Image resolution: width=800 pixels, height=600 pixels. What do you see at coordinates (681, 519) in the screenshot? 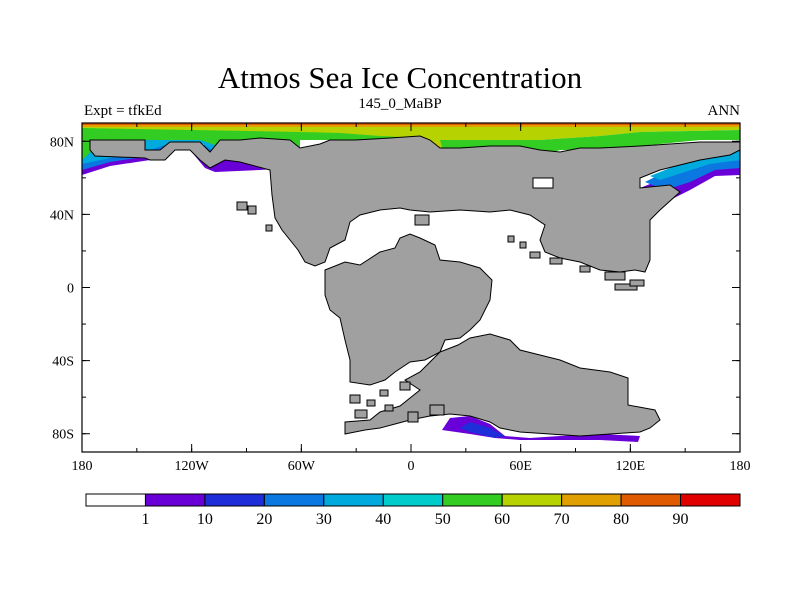
I see `colorbar-label: 90` at bounding box center [681, 519].